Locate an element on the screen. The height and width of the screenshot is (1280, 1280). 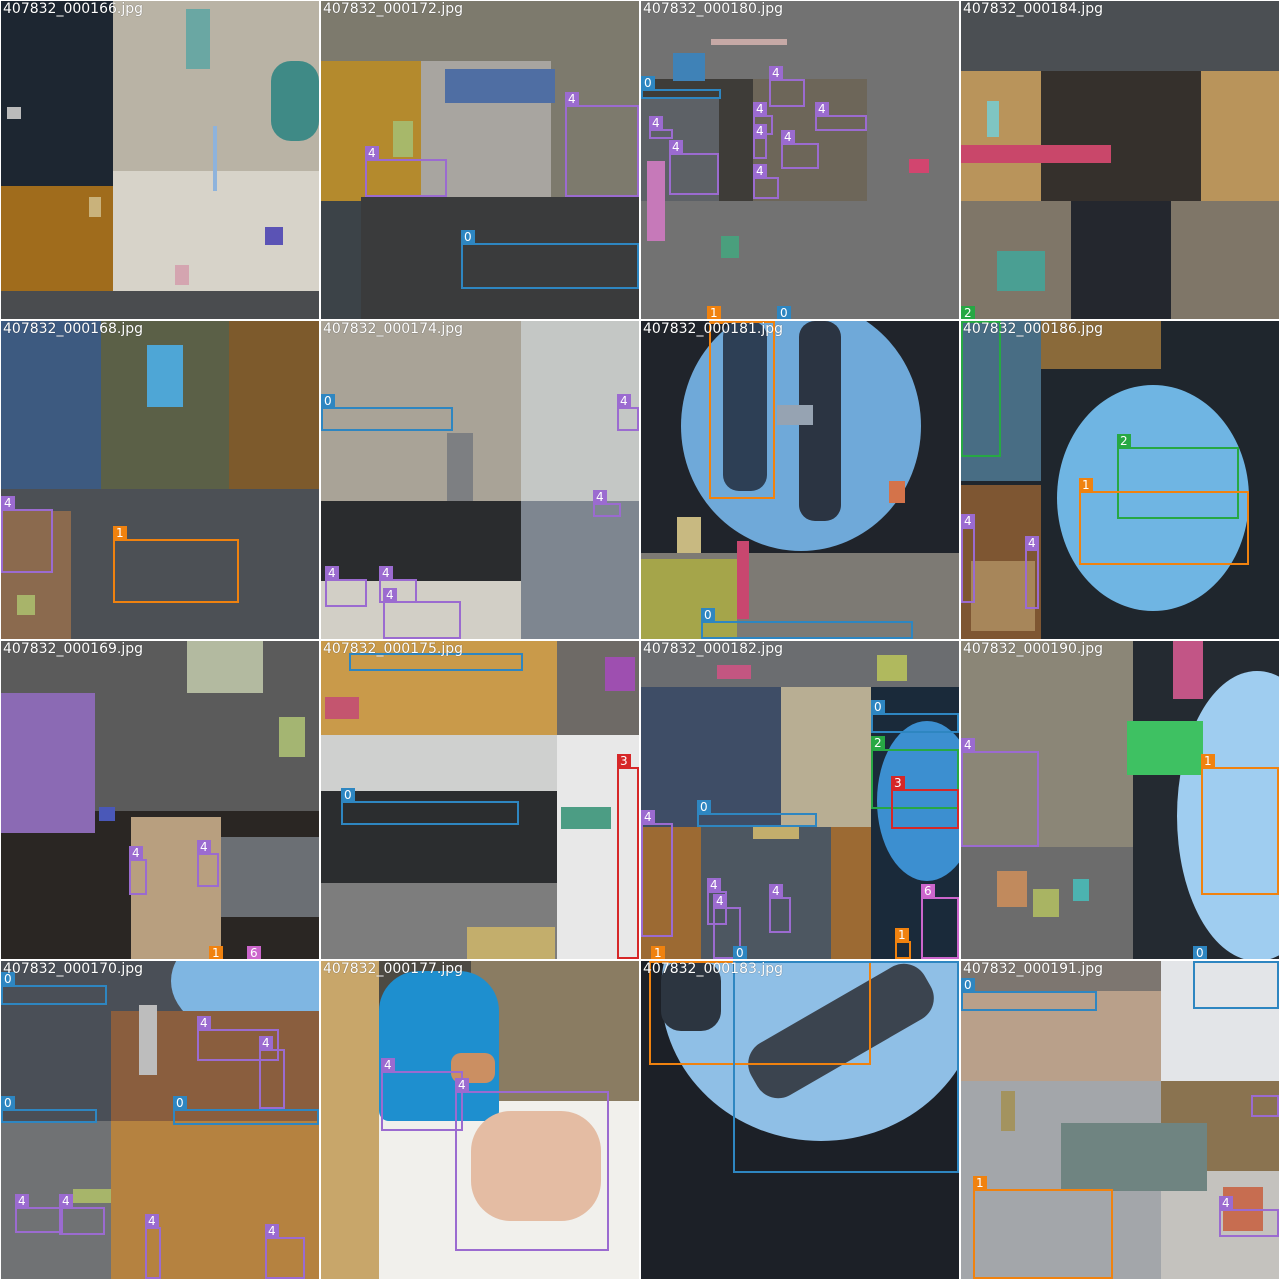
mosaic-tile: 407832_000168.jpg 4 1 is located at coordinates (160, 480).